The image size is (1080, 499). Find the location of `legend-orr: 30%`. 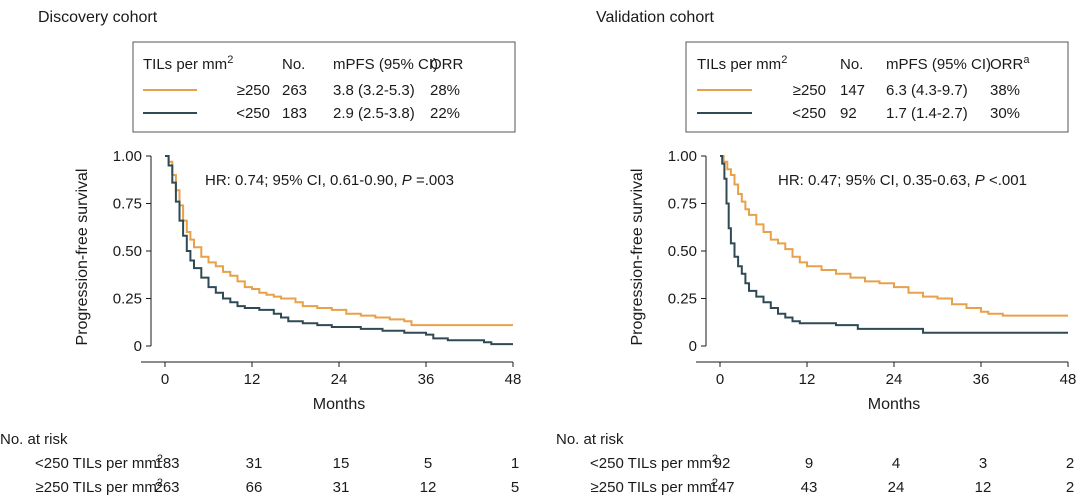

legend-orr: 30% is located at coordinates (1005, 113).